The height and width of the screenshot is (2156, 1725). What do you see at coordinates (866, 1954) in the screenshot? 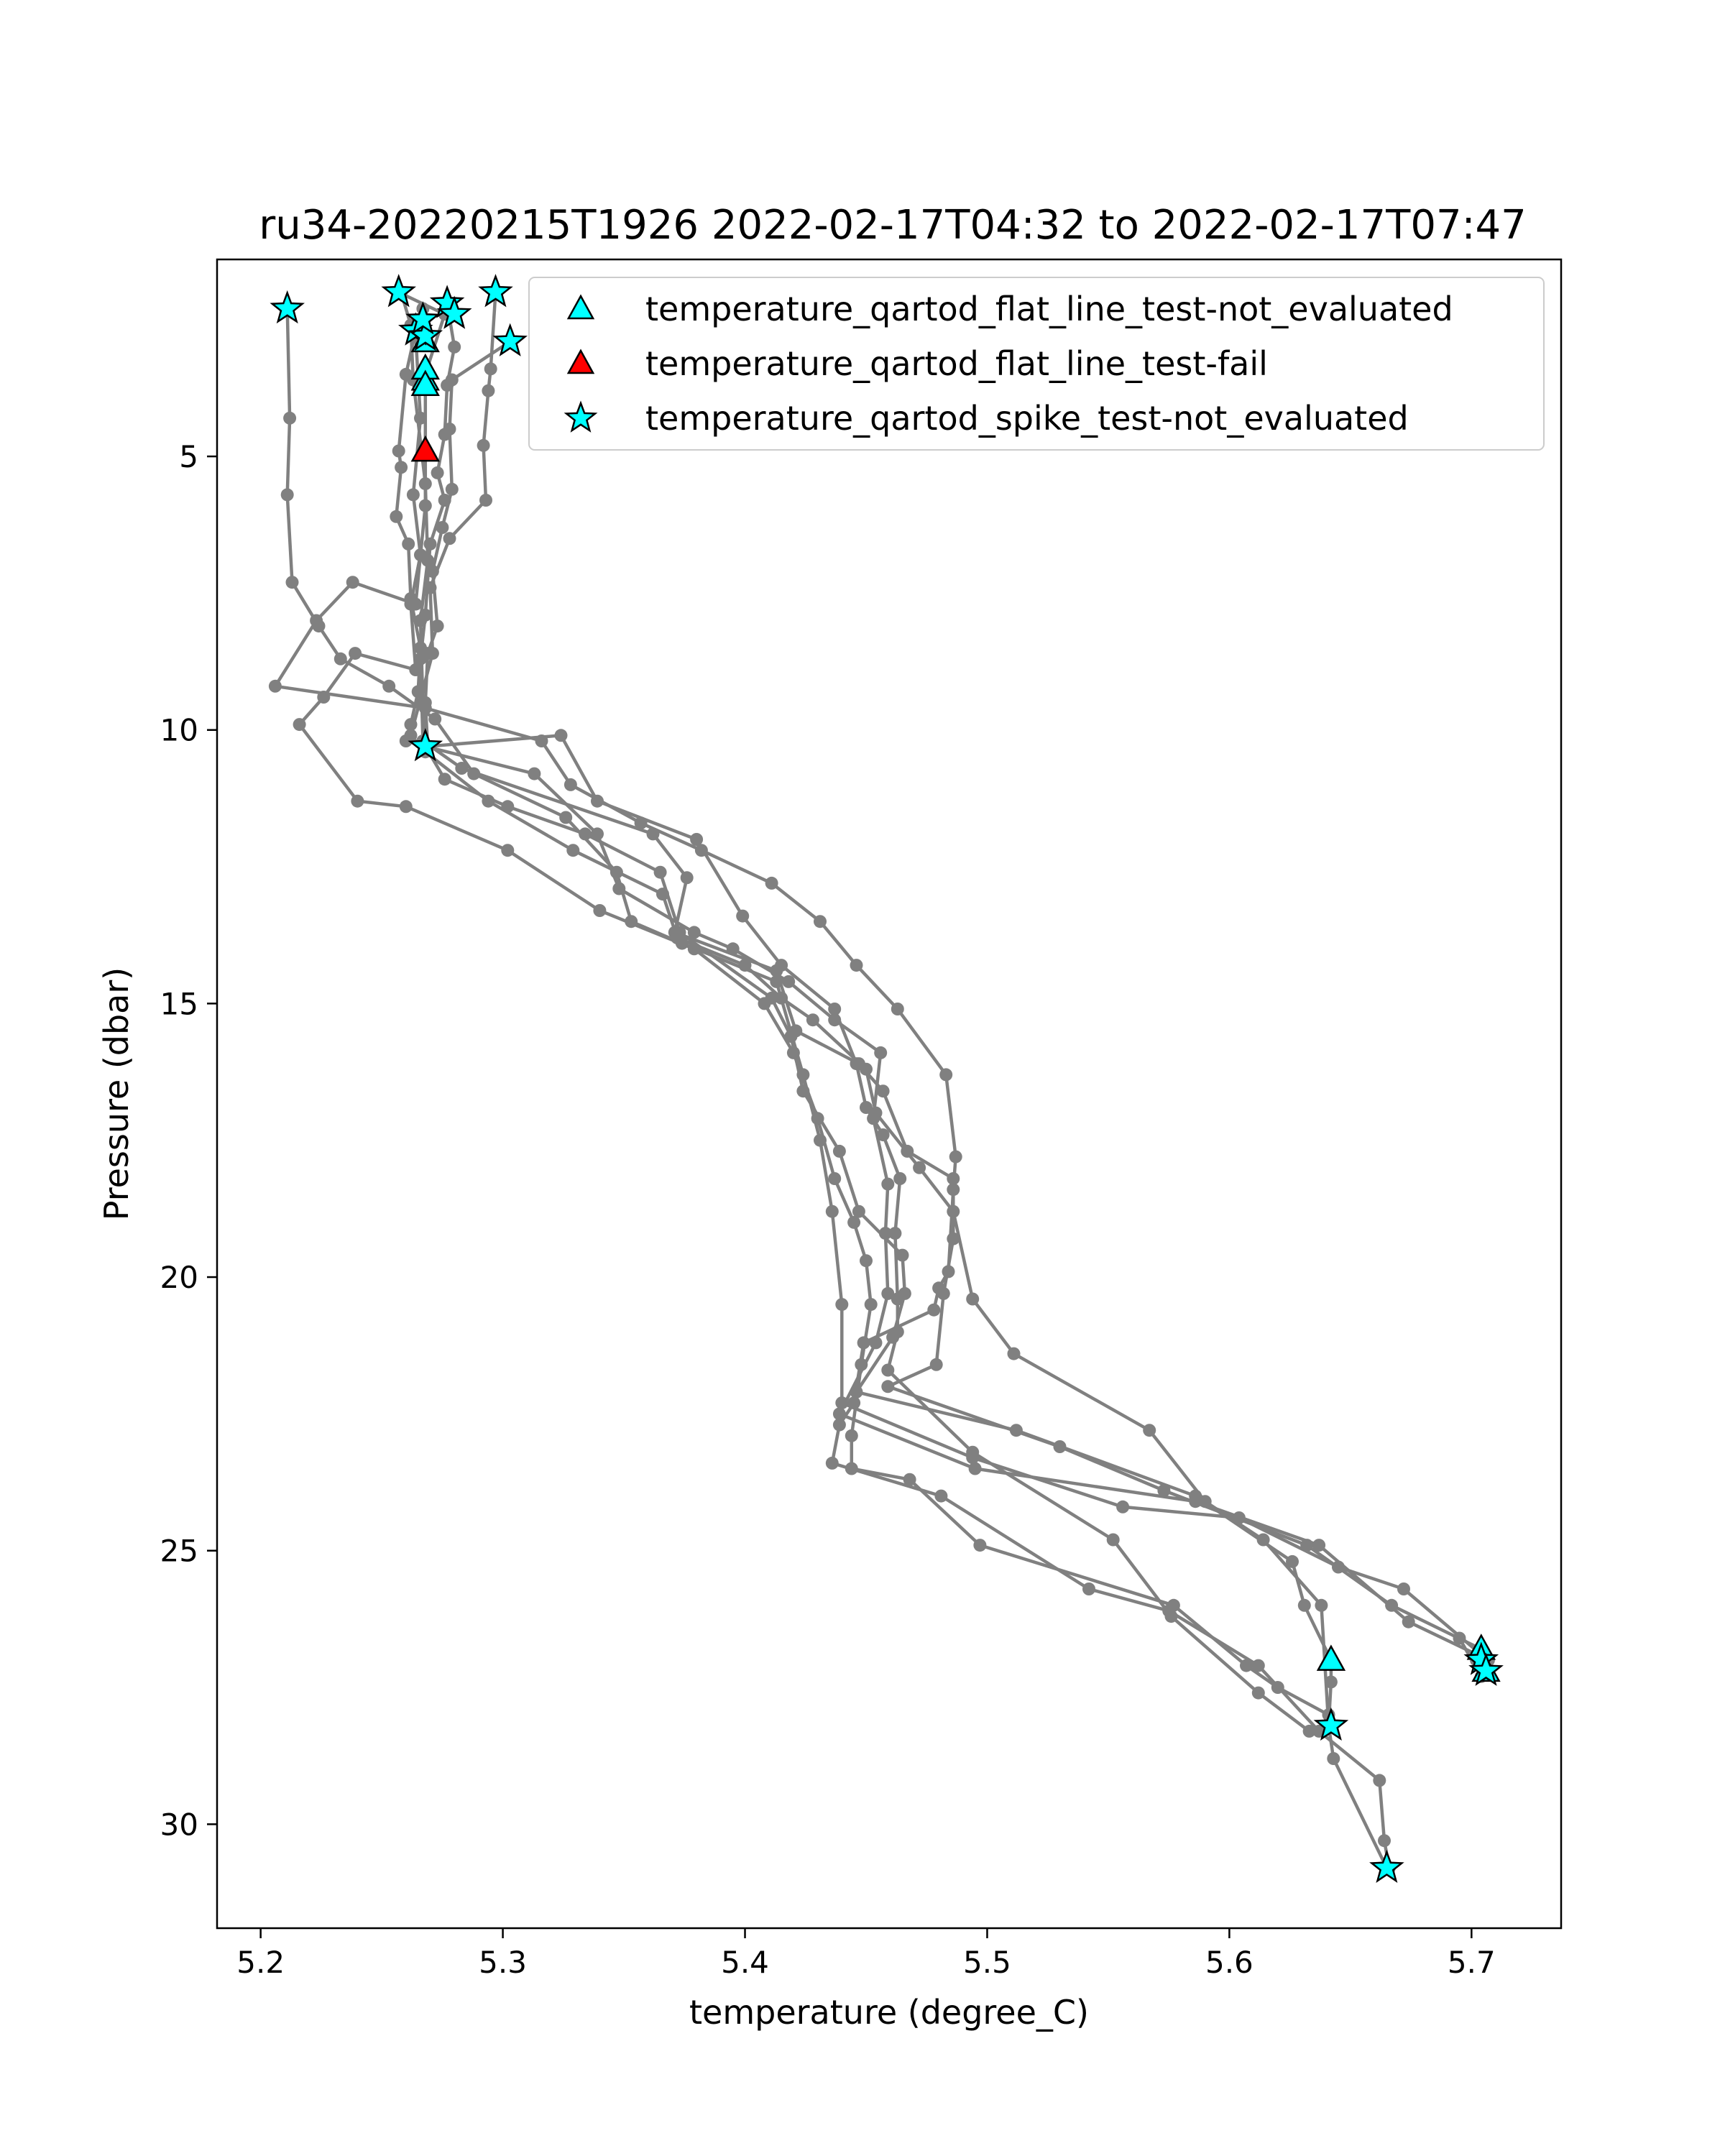
I see `x-axis-ticks: 5.2 5.3 5.4 5.5 5.6 5.7` at bounding box center [866, 1954].